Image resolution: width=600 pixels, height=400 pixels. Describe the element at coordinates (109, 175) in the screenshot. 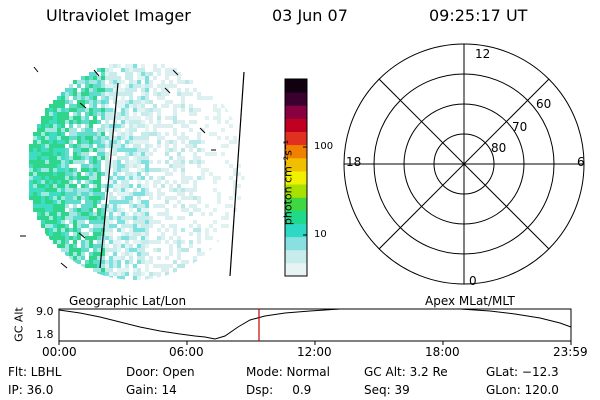

I see `terminator-line-left` at that location.